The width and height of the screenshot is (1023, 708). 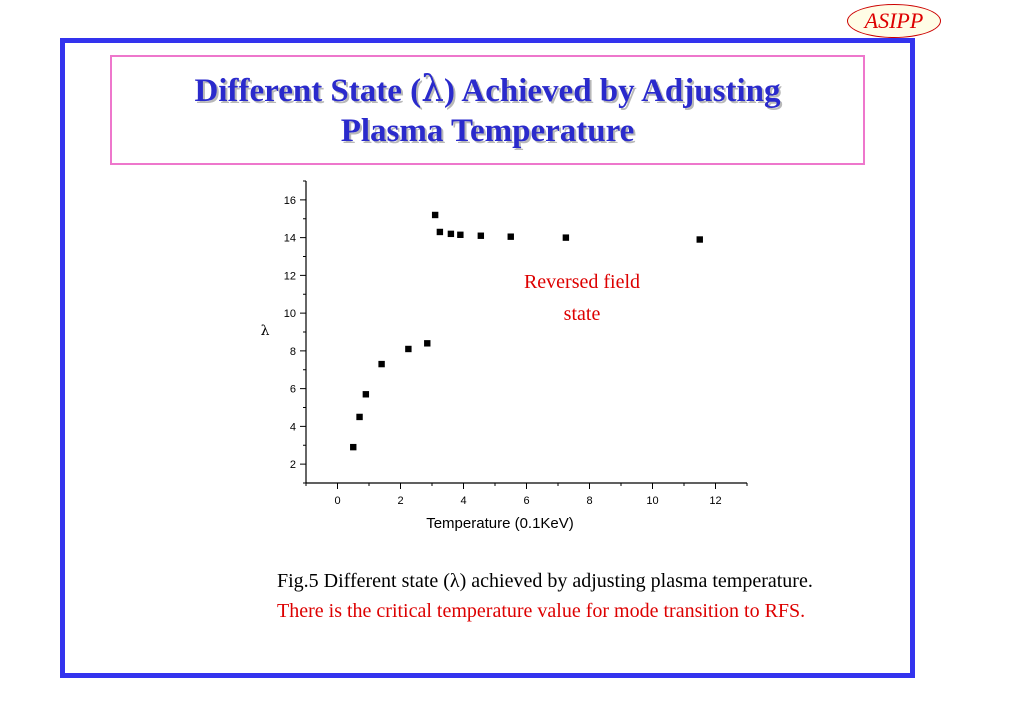 I want to click on x-tick-label: 10, so click(x=652, y=501).